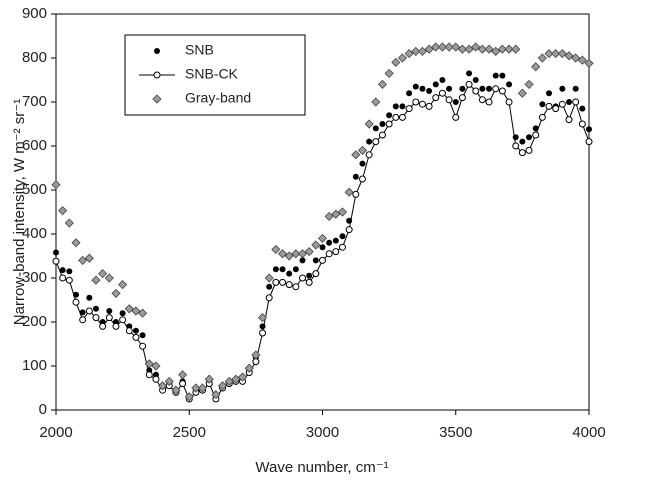 The width and height of the screenshot is (650, 482). Describe the element at coordinates (34, 57) in the screenshot. I see `y-tick-label: 800` at that location.